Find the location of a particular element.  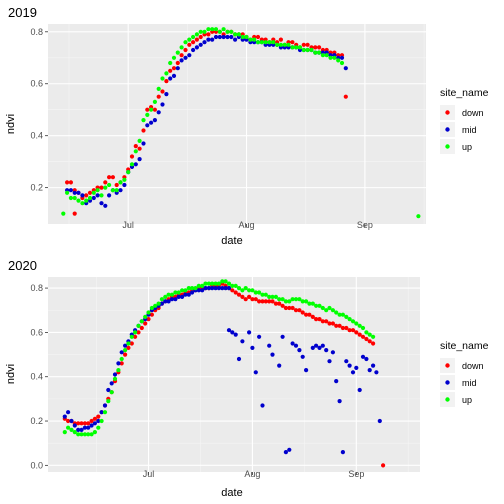

x-tick-label: Sep is located at coordinates (365, 225).